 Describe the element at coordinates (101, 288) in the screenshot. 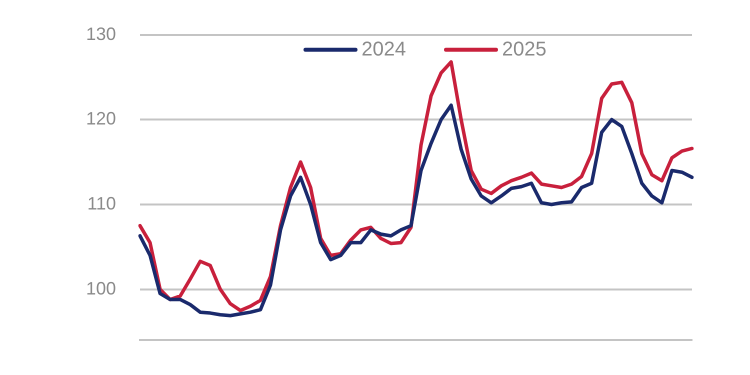

I see `y-tick-label: 100` at that location.